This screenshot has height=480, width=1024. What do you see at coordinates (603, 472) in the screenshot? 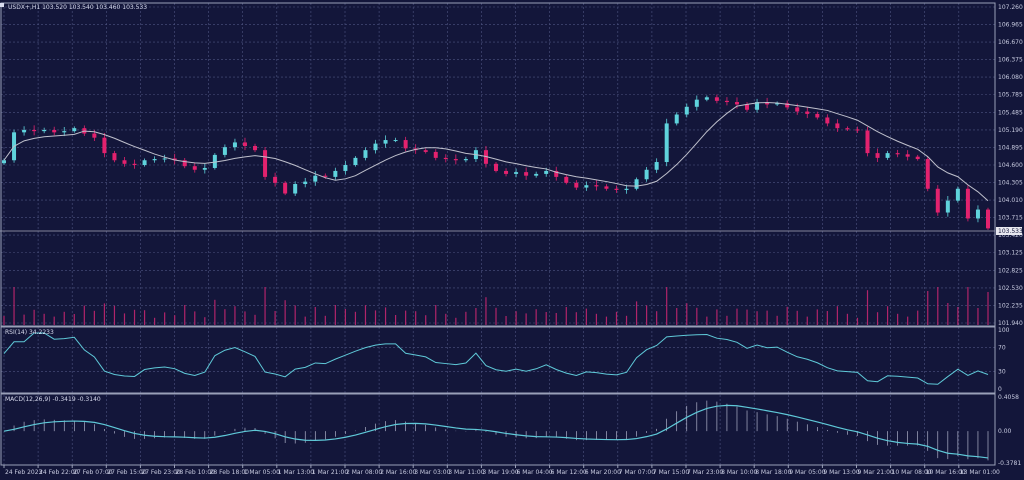
I see `time-tick-label: 6 Mar 20:00` at bounding box center [603, 472].